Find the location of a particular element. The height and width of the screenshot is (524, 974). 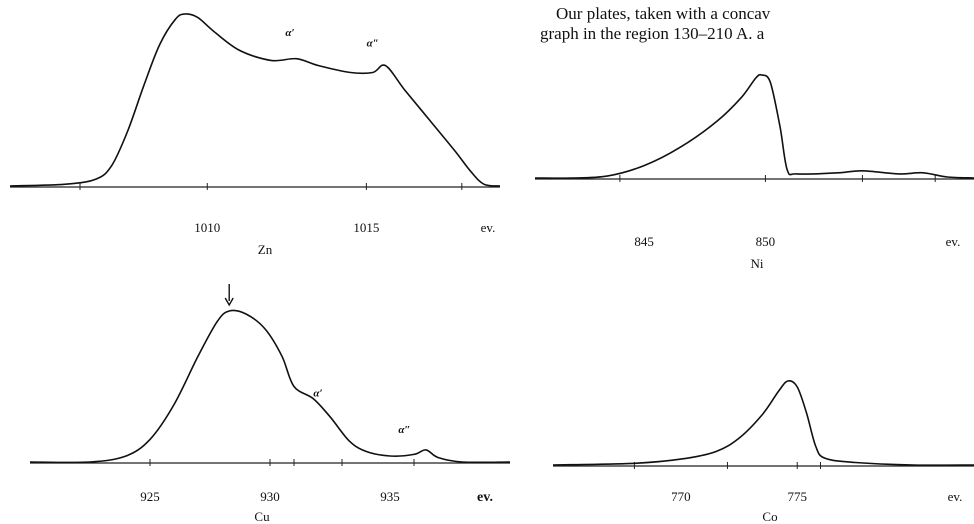

zn-unit-label: ev. is located at coordinates (488, 227).